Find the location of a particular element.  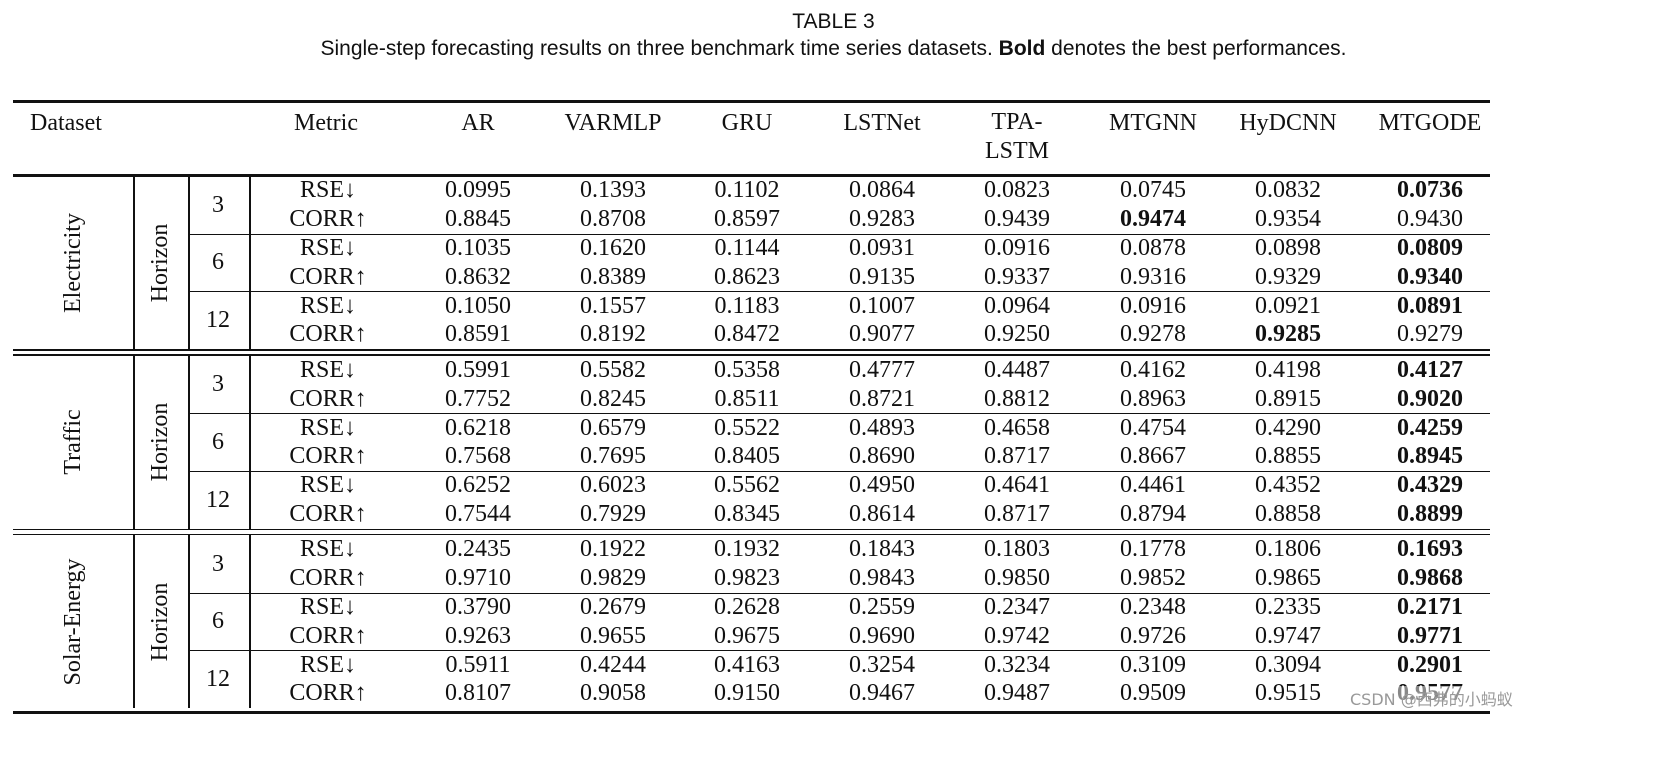

header-cell: GRU is located at coordinates (747, 123).